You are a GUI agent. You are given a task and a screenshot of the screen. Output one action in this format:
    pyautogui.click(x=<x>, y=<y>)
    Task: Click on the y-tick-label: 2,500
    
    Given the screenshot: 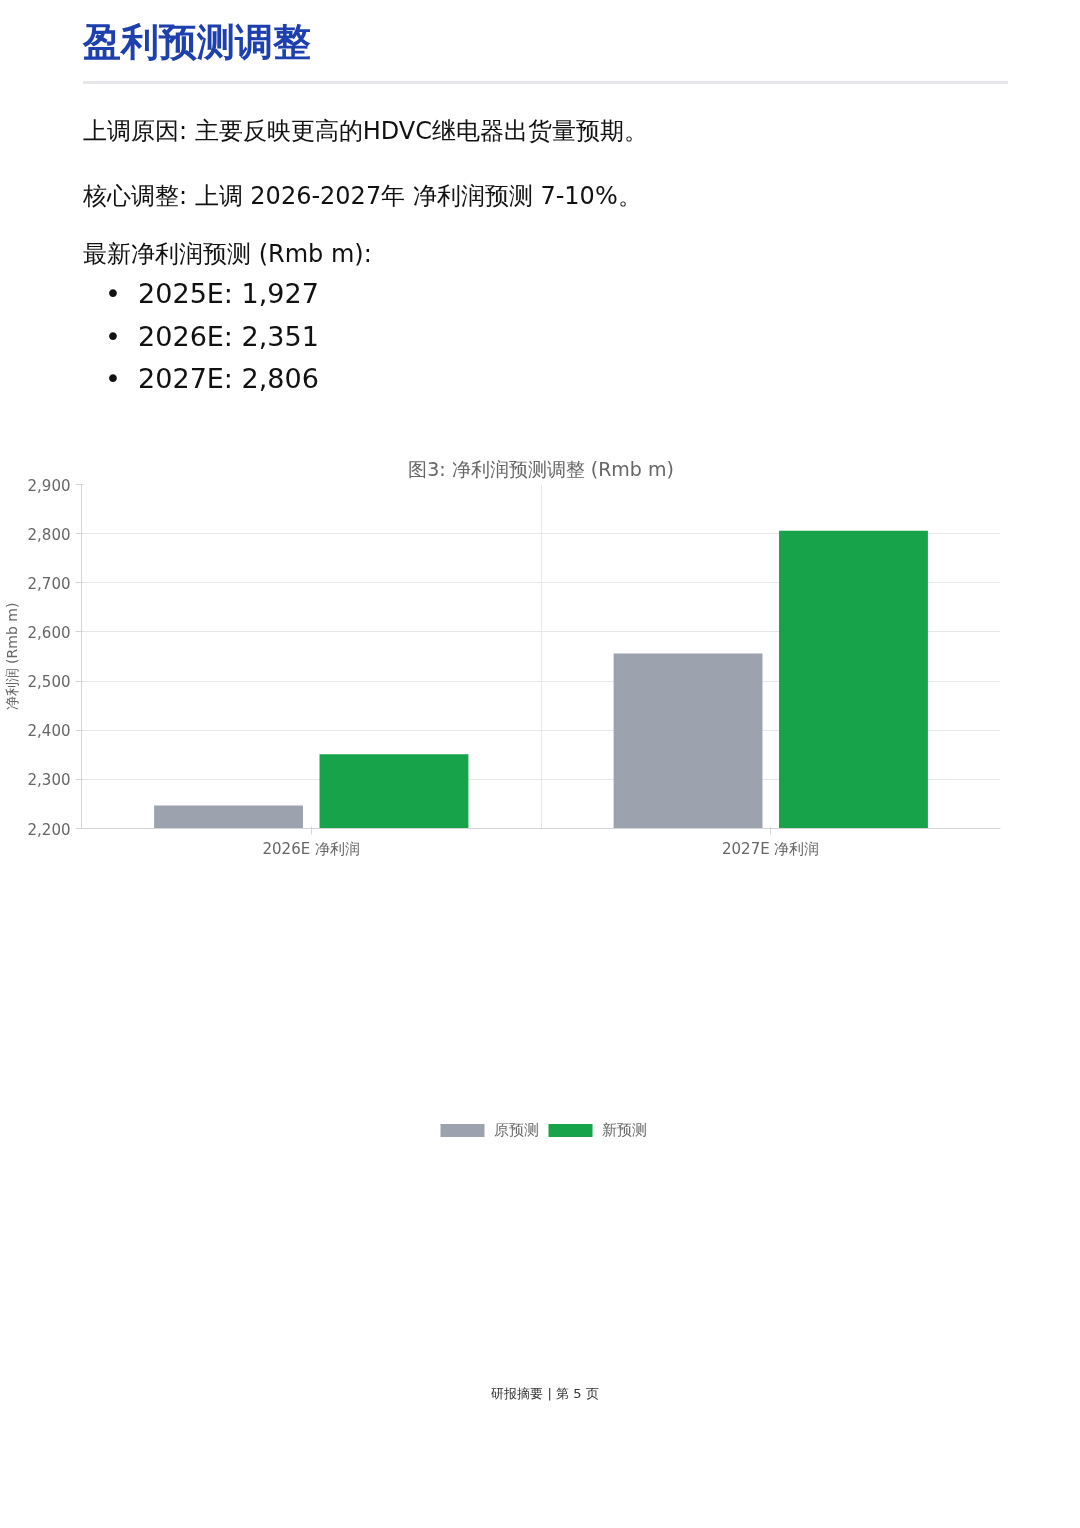 What is the action you would take?
    pyautogui.click(x=49, y=682)
    